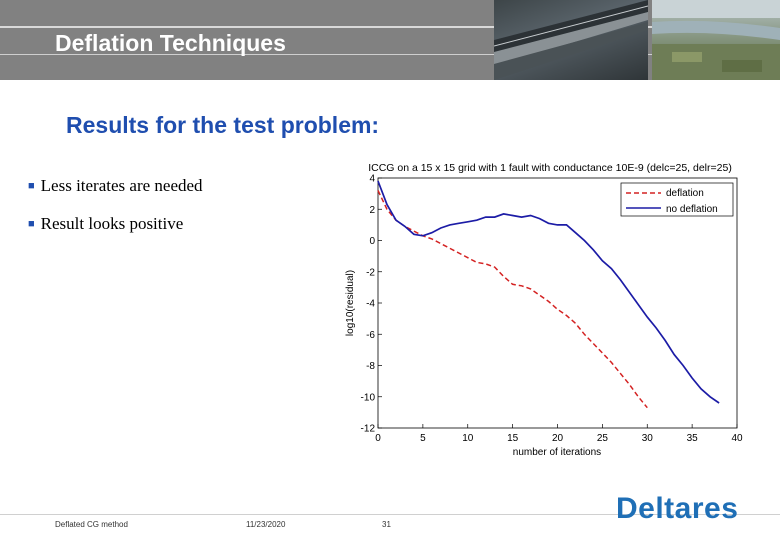 The height and width of the screenshot is (540, 780). Describe the element at coordinates (372, 179) in the screenshot. I see `y-tick-label: 4` at that location.